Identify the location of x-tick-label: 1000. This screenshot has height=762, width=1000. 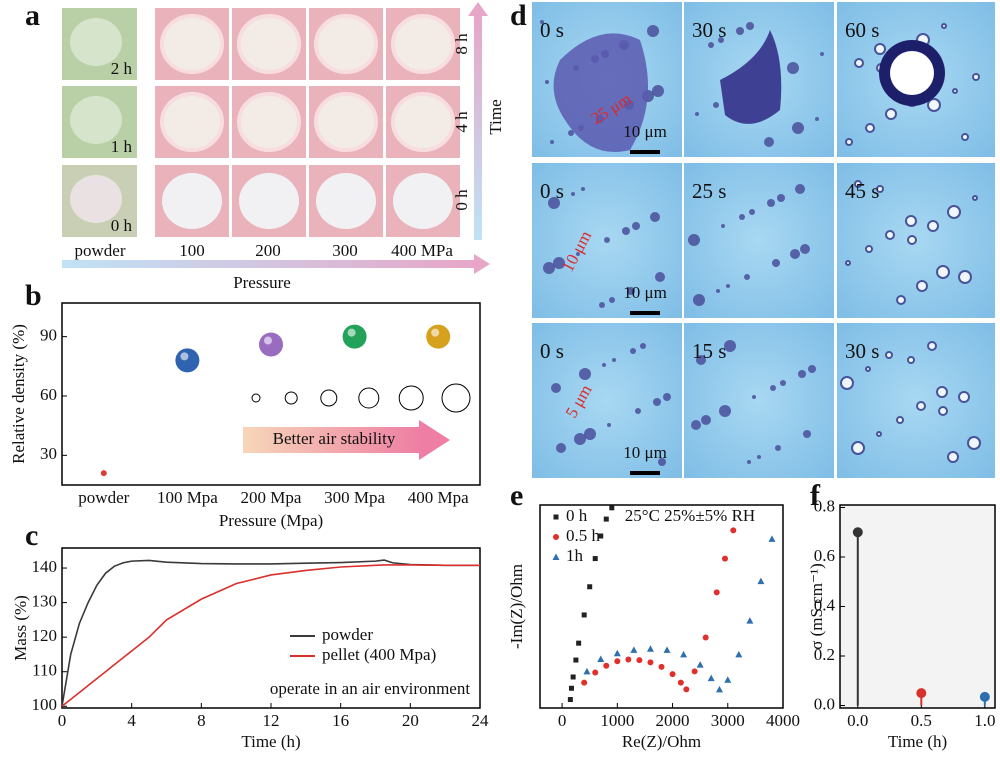
(617, 720).